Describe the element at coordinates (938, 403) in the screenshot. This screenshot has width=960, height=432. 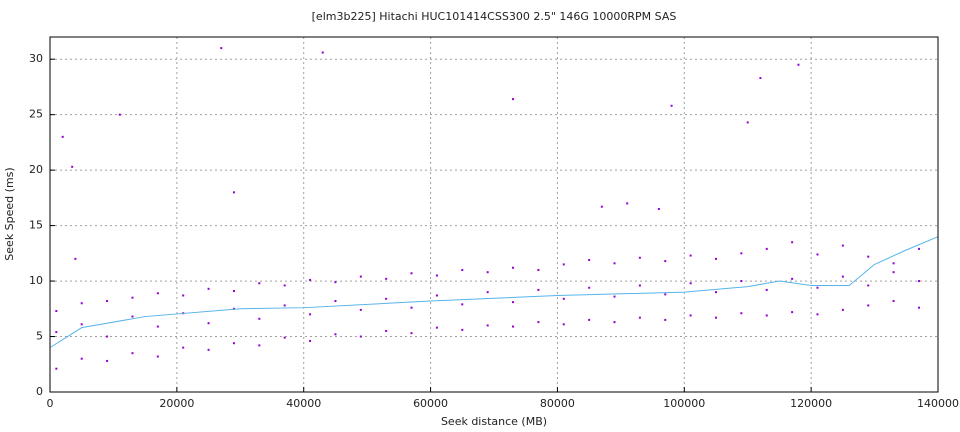
I see `x-tick-label: 140000` at that location.